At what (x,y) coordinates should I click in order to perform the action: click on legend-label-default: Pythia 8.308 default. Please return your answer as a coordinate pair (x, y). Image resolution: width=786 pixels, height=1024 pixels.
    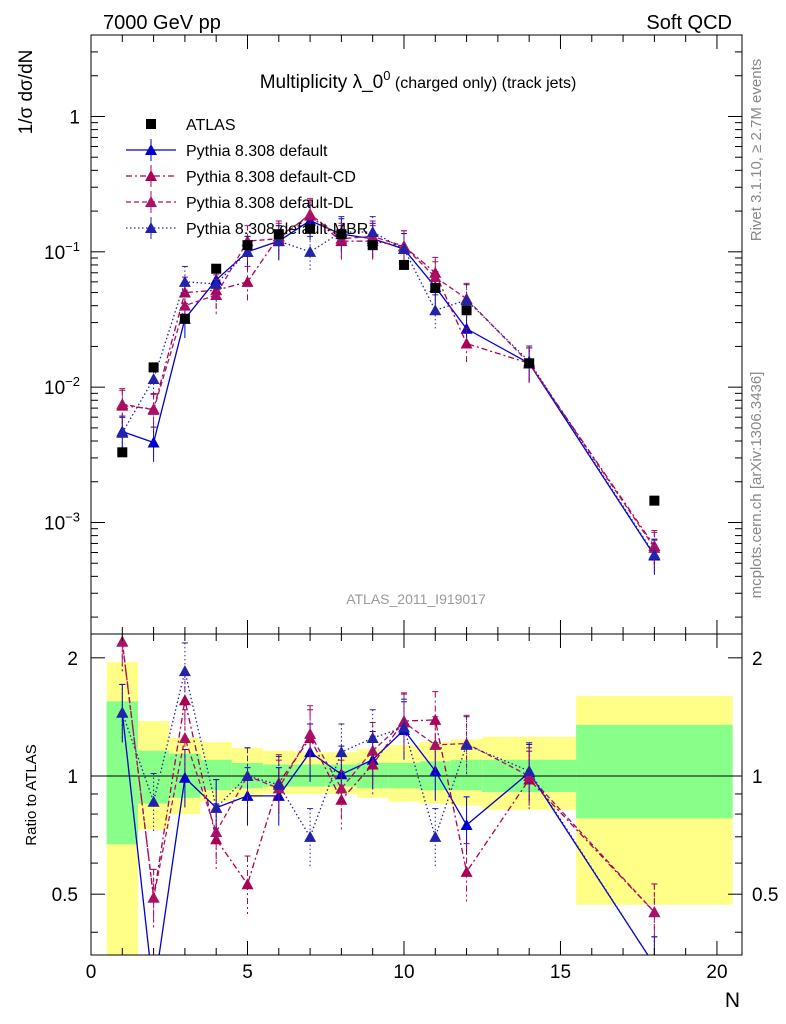
    Looking at the image, I should click on (257, 151).